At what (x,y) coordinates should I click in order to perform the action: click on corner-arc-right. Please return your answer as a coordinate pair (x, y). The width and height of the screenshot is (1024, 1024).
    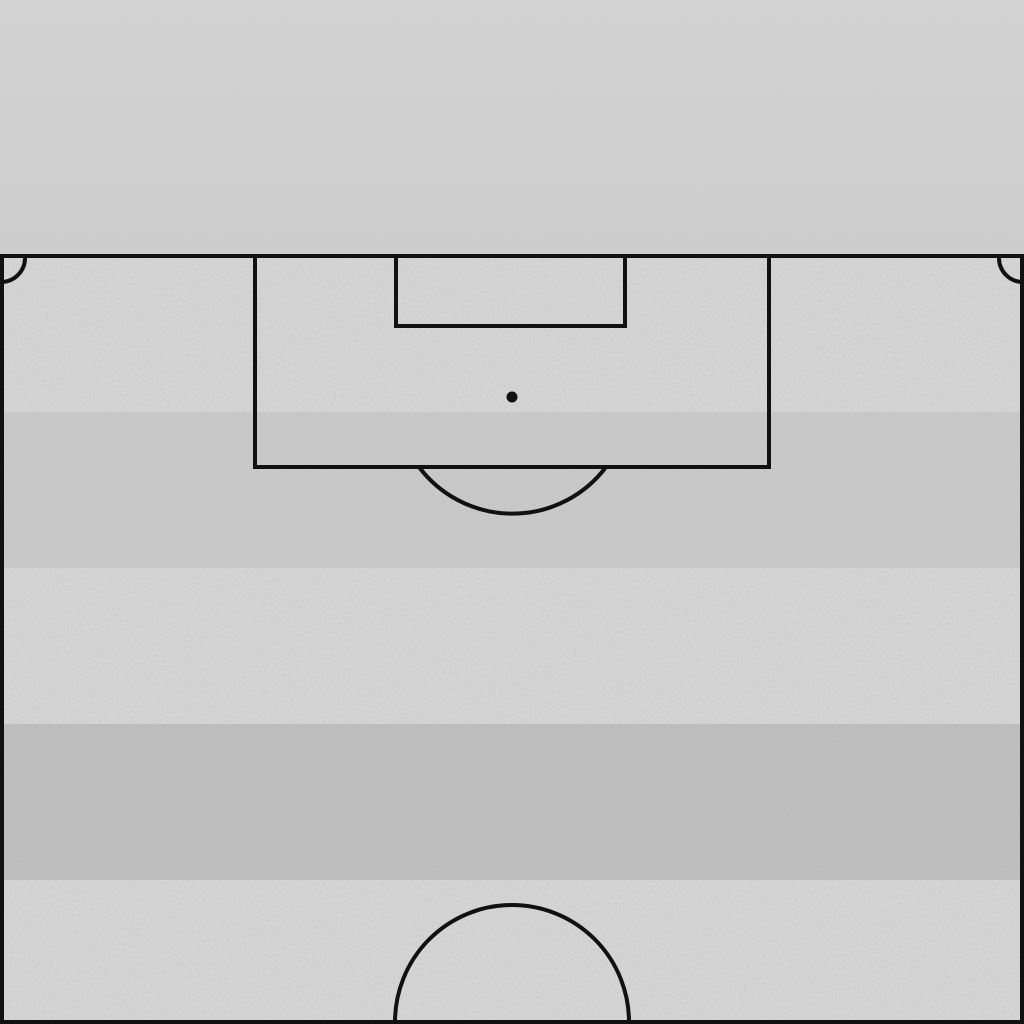
    Looking at the image, I should click on (1009, 270).